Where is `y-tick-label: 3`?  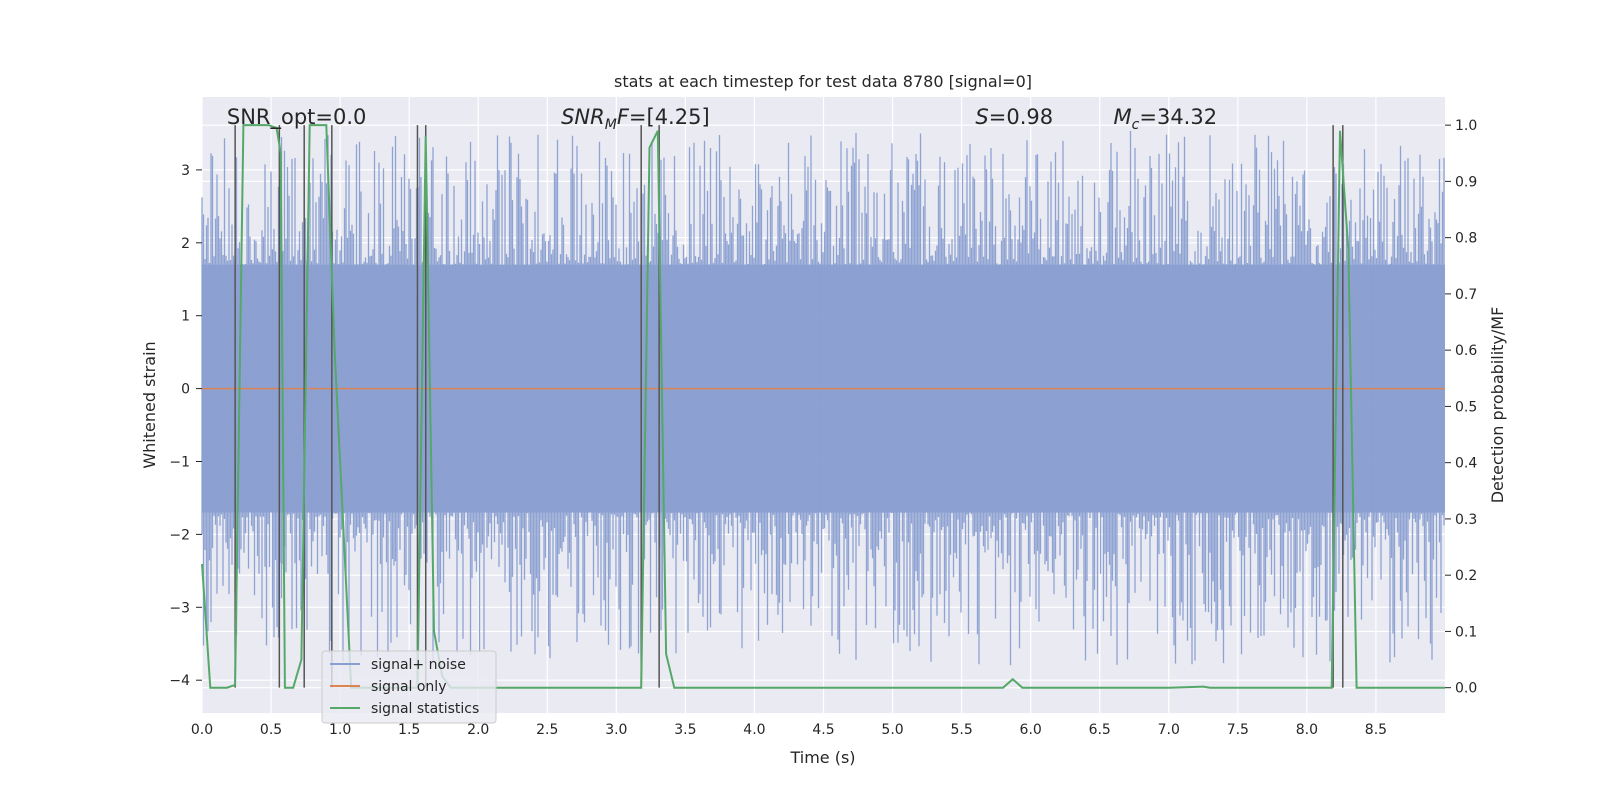
y-tick-label: 3 is located at coordinates (185, 171).